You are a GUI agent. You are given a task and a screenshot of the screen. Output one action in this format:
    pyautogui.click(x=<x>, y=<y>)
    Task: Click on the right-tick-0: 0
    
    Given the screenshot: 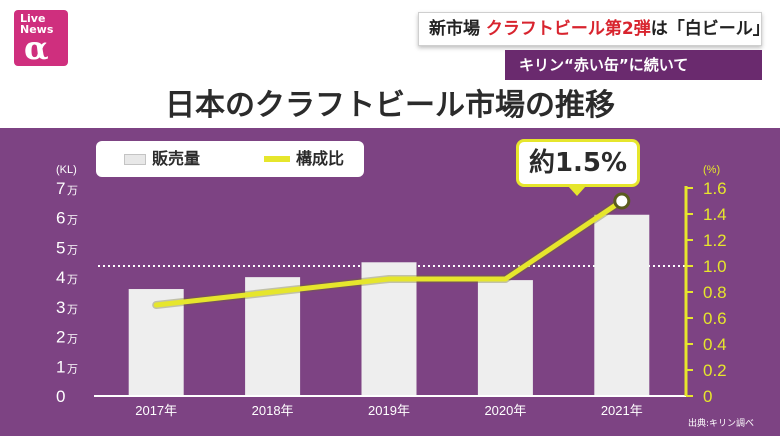 What is the action you would take?
    pyautogui.click(x=707, y=396)
    